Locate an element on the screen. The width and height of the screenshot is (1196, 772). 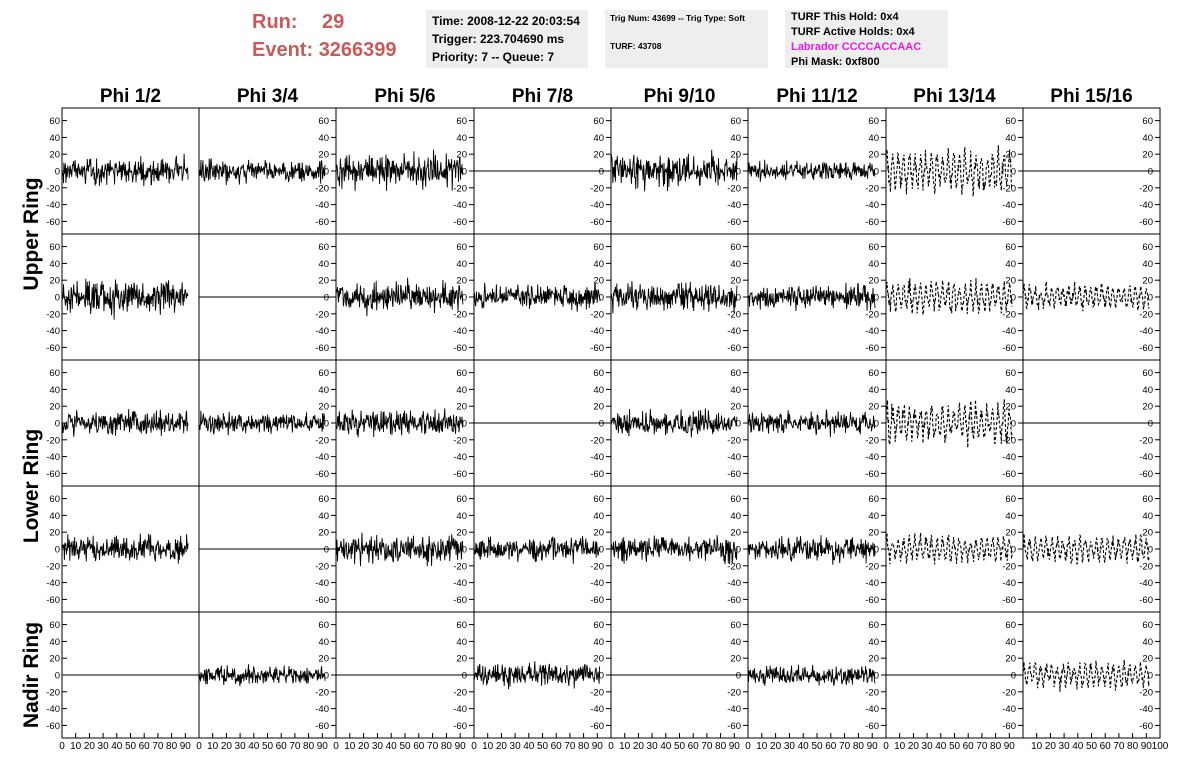
phi-mask-text: Phi Mask: 0xf800 is located at coordinates (835, 62).